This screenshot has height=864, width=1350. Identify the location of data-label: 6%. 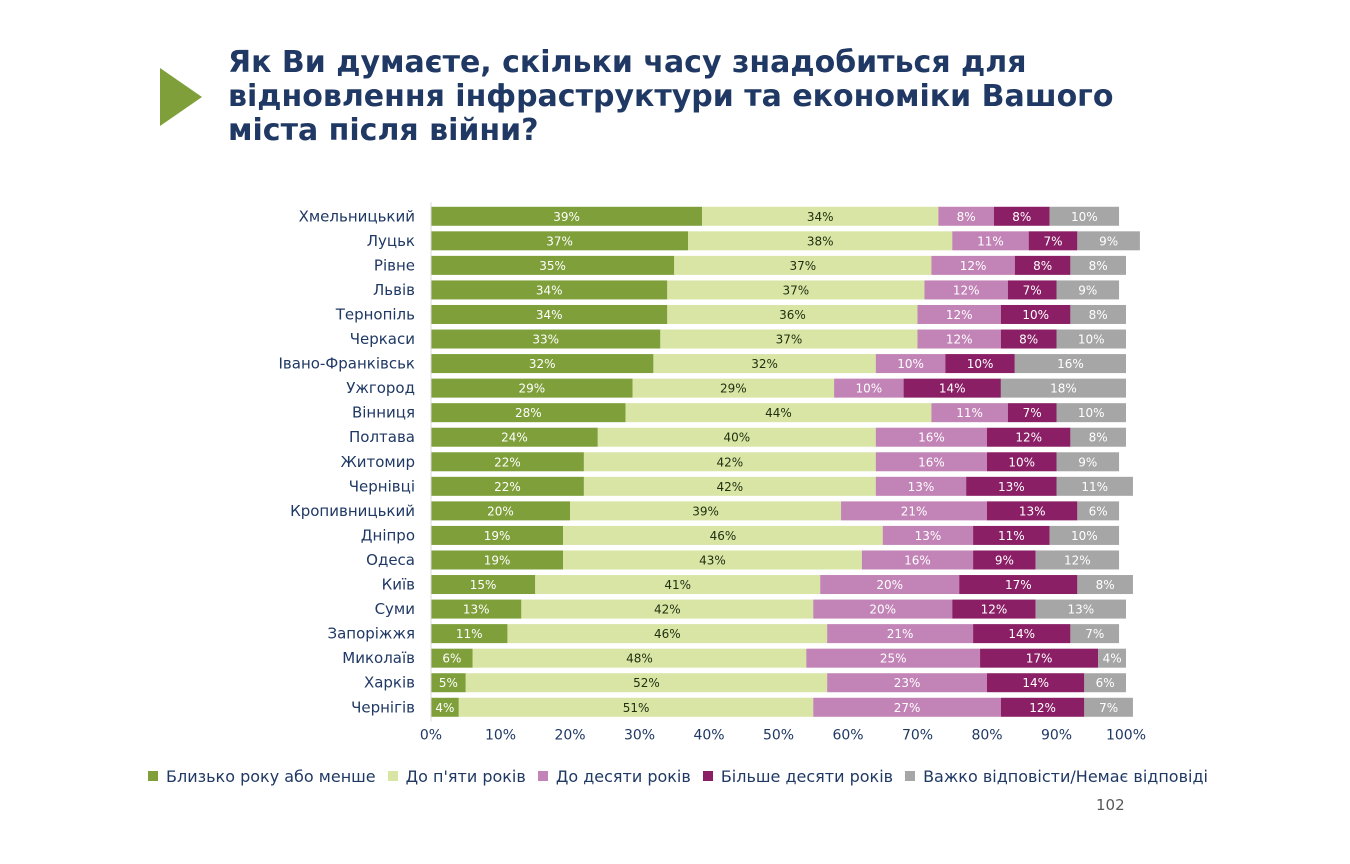
(451, 659).